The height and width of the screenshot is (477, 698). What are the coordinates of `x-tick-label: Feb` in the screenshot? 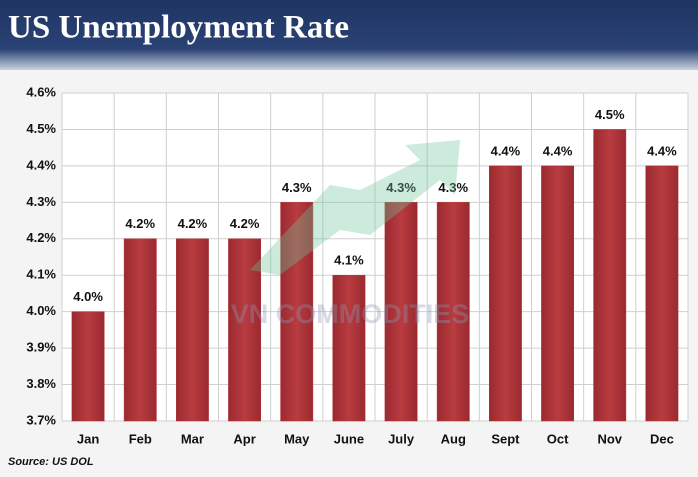 It's located at (140, 438).